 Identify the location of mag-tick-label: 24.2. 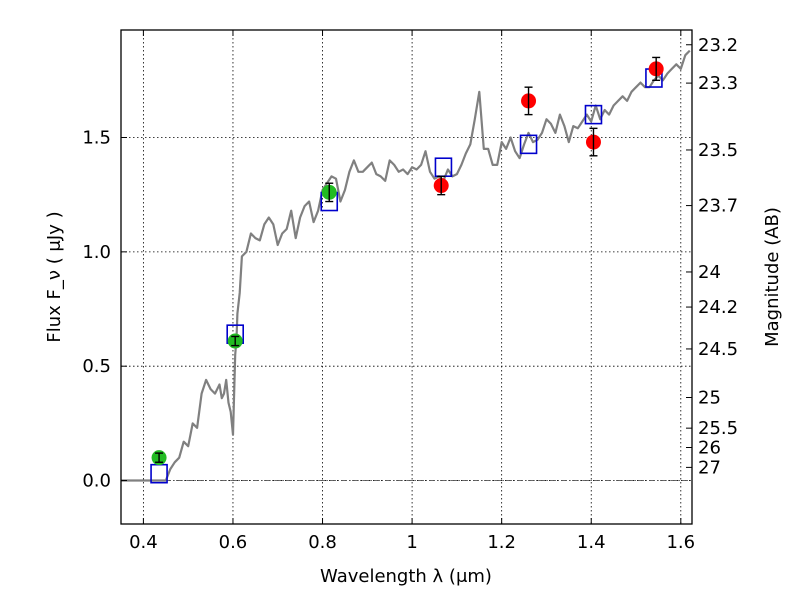
(718, 307).